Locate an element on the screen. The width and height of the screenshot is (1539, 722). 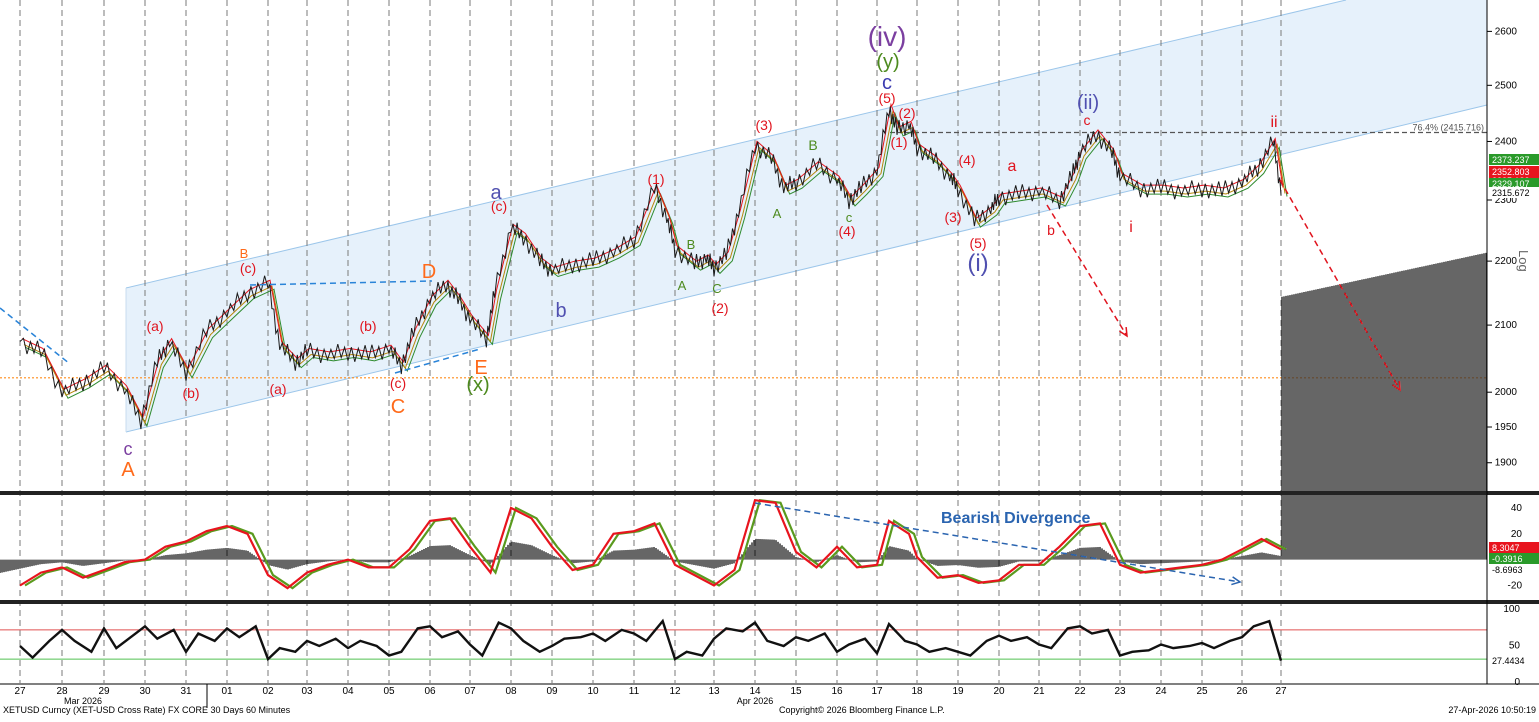
macd-badge-label: -0.3916 is located at coordinates (1507, 559).